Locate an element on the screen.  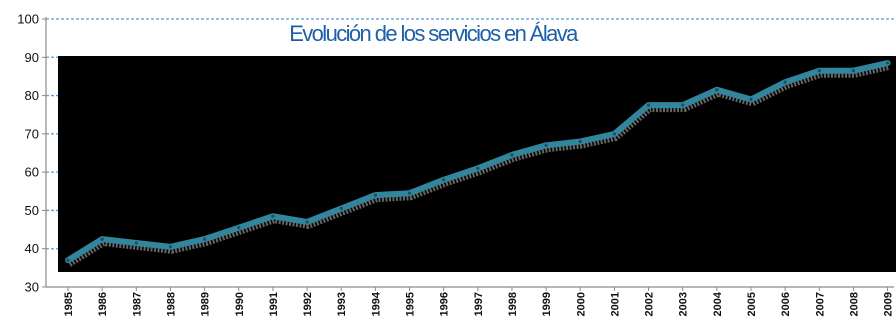
y-tick-label: 90 is located at coordinates (32, 57).